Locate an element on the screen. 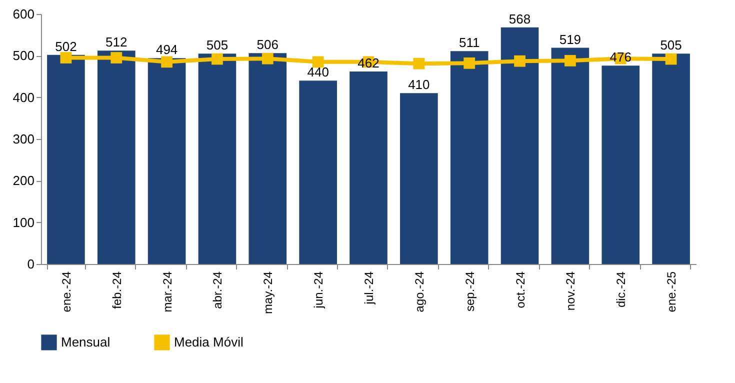  x-tick-label: oct.-24 is located at coordinates (520, 289).